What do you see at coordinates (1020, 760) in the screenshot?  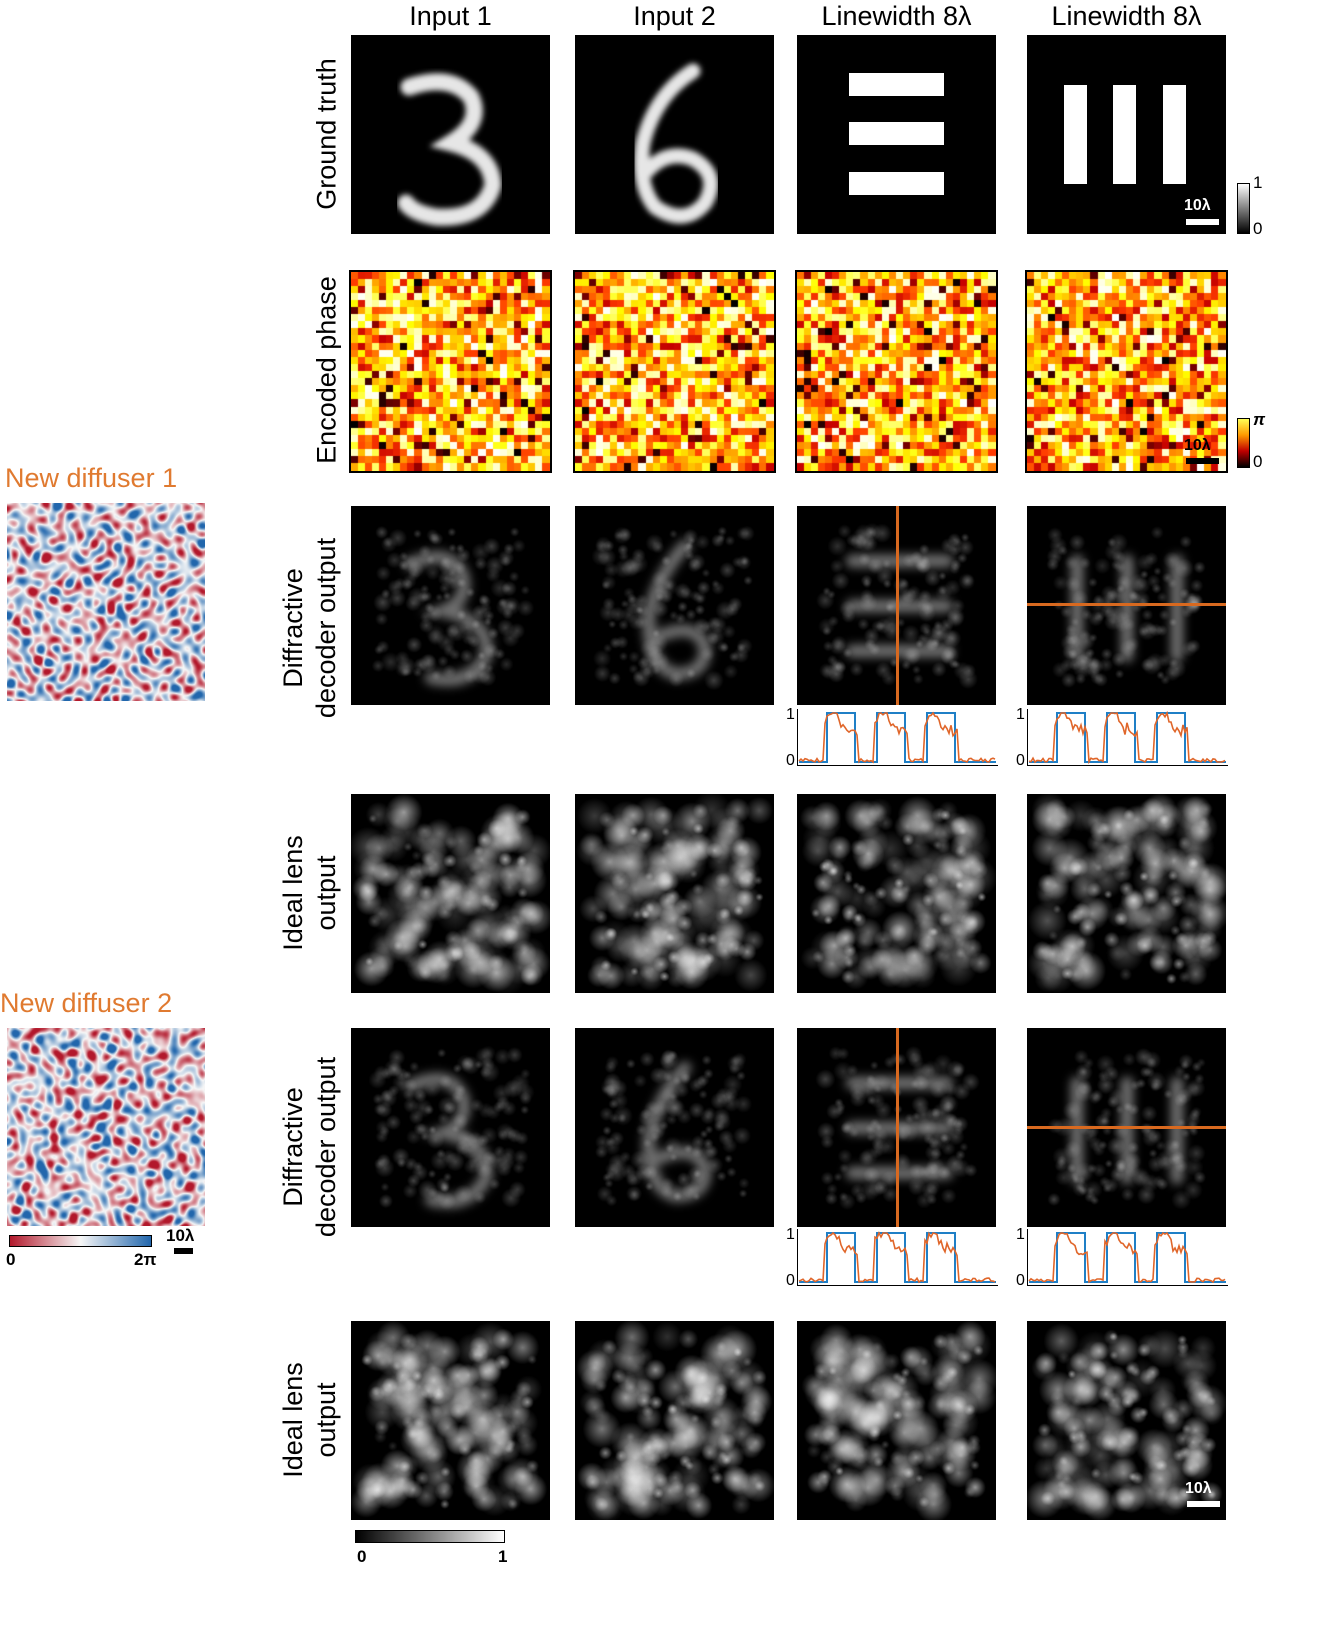 I see `profile-1b-ybottom: 0` at bounding box center [1020, 760].